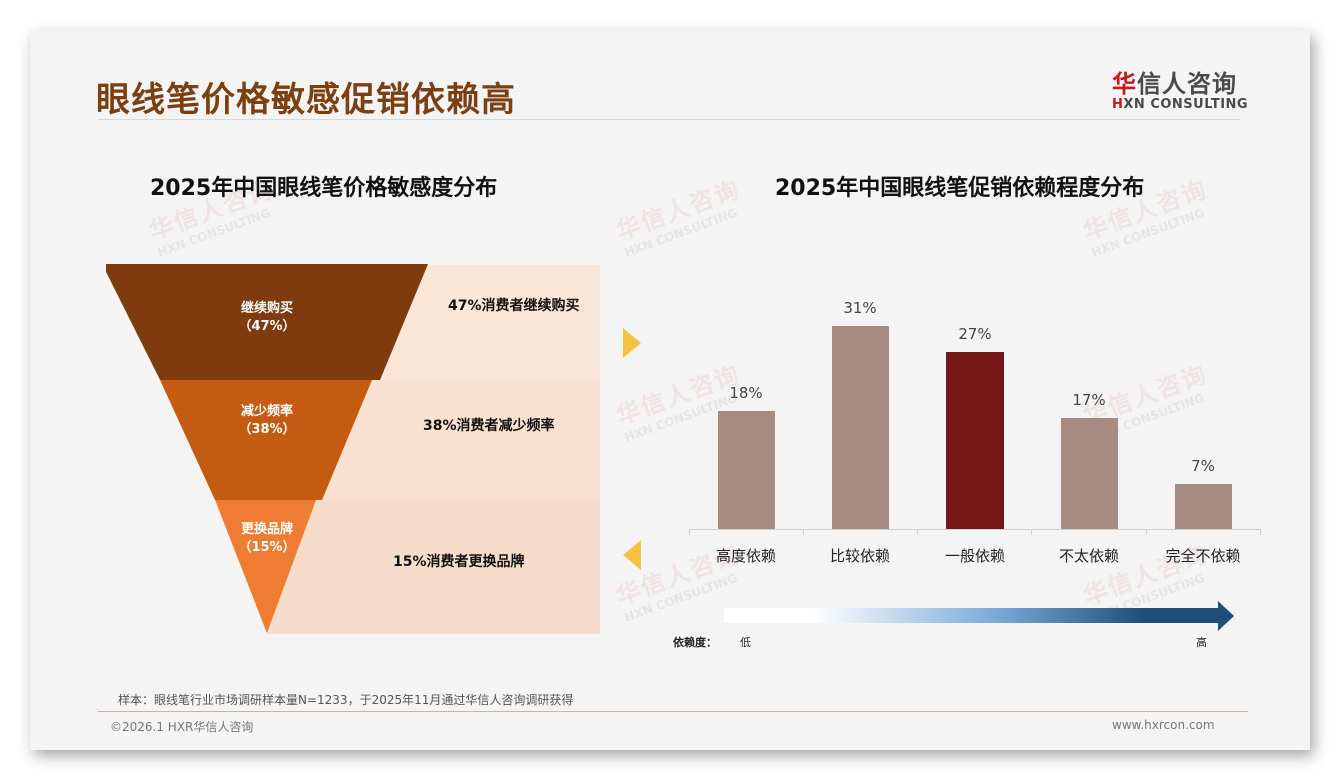  Describe the element at coordinates (514, 306) in the screenshot. I see `funnel-desc-1: 47%消费者继续购买` at that location.